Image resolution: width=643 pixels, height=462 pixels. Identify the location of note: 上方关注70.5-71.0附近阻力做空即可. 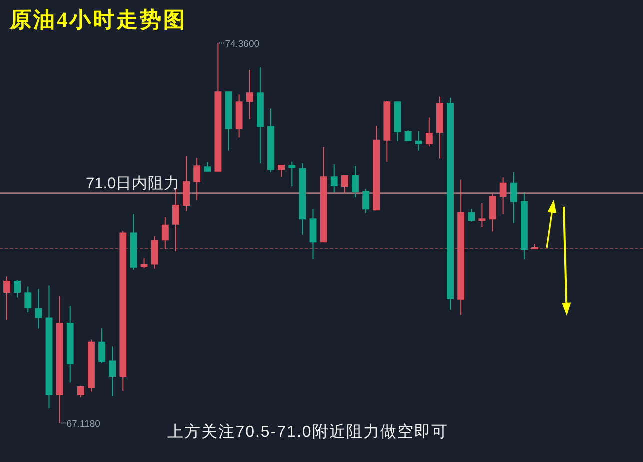
(308, 432).